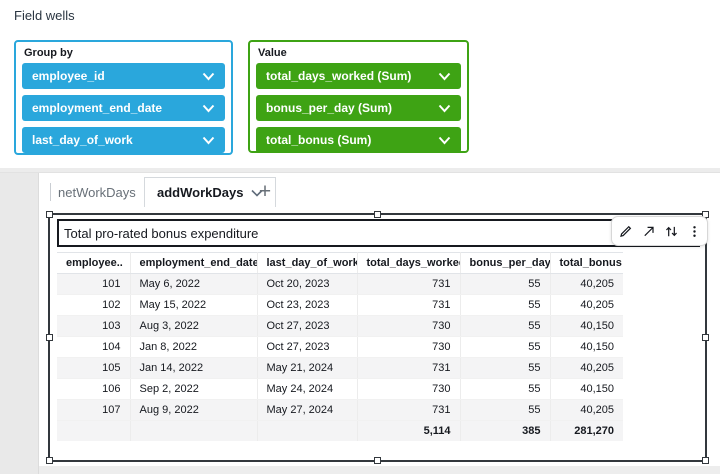  I want to click on table-cell: Aug 9, 2022, so click(194, 410).